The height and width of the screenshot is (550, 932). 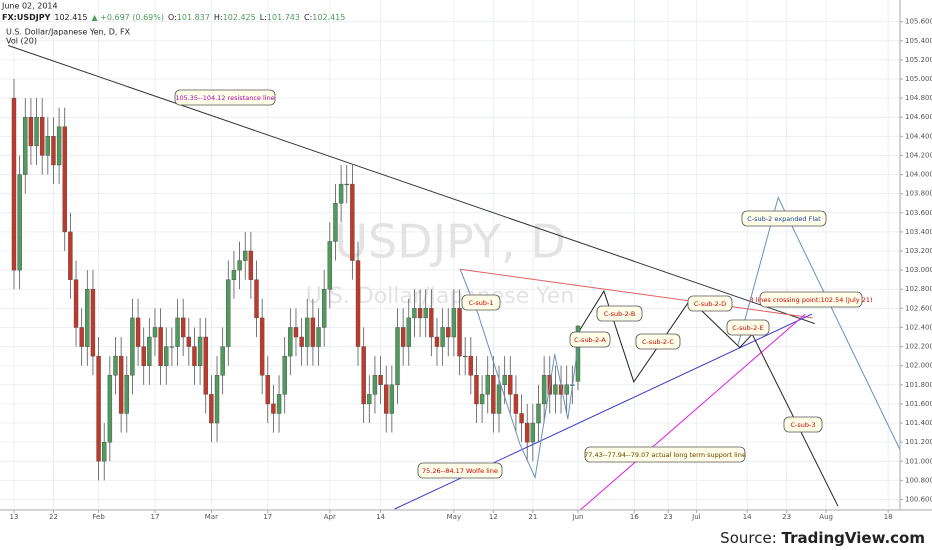 I want to click on y-tick-label: 103.000, so click(x=918, y=270).